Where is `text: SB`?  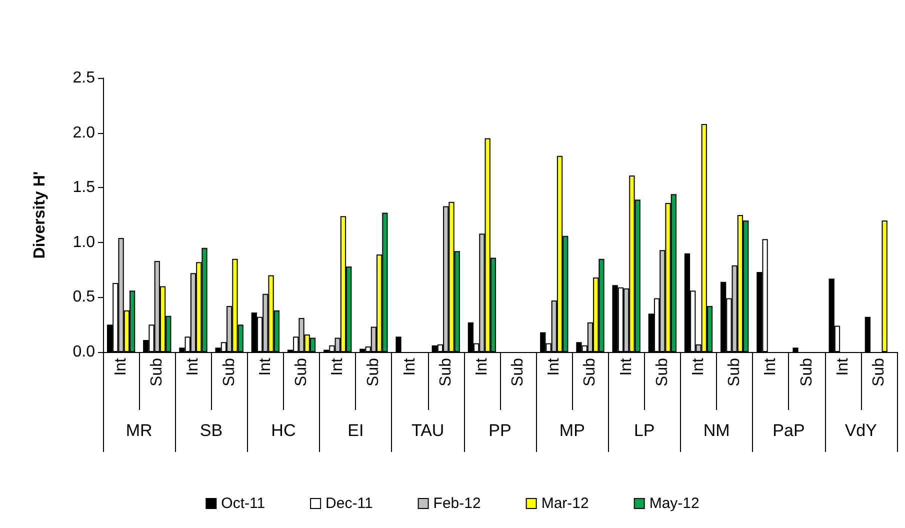 text: SB is located at coordinates (211, 430).